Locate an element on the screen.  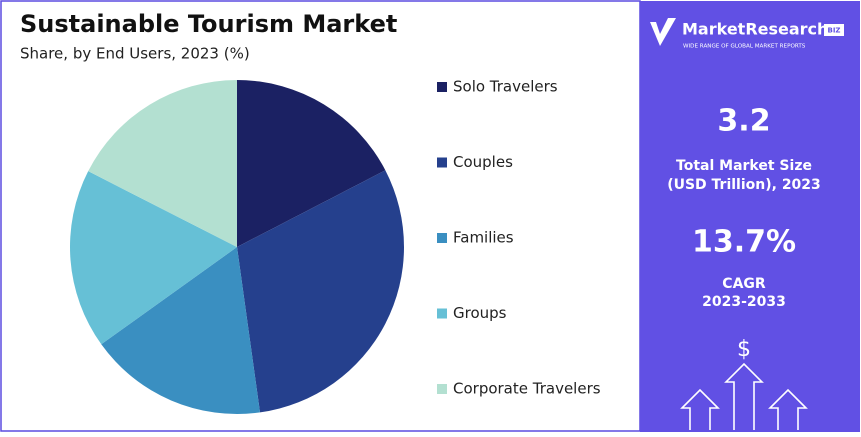
legend-label: Couples is located at coordinates (483, 162).